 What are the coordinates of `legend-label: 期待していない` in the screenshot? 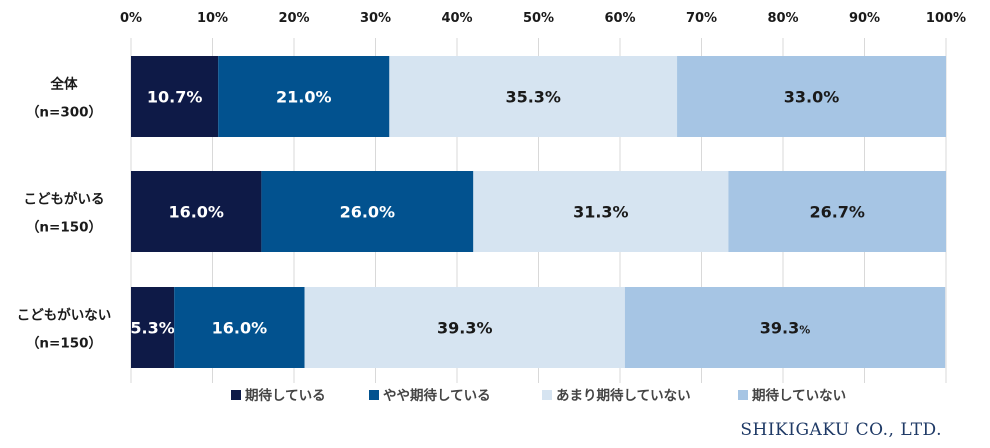 It's located at (799, 395).